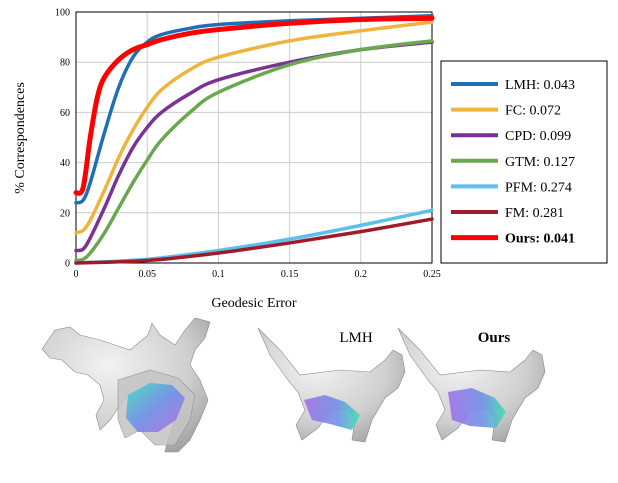 The width and height of the screenshot is (618, 483). What do you see at coordinates (332, 412) in the screenshot?
I see `cat-lmh-color-patch` at bounding box center [332, 412].